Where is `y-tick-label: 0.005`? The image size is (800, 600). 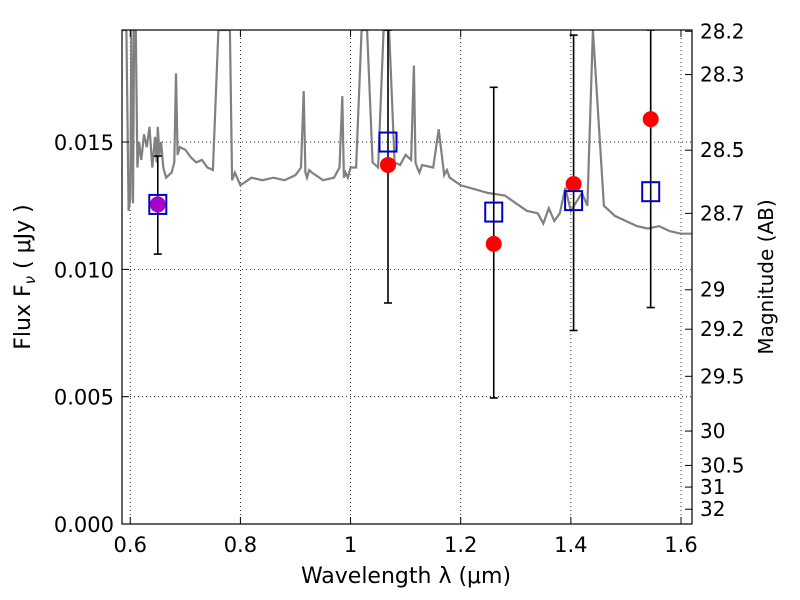 y-tick-label: 0.005 is located at coordinates (84, 398).